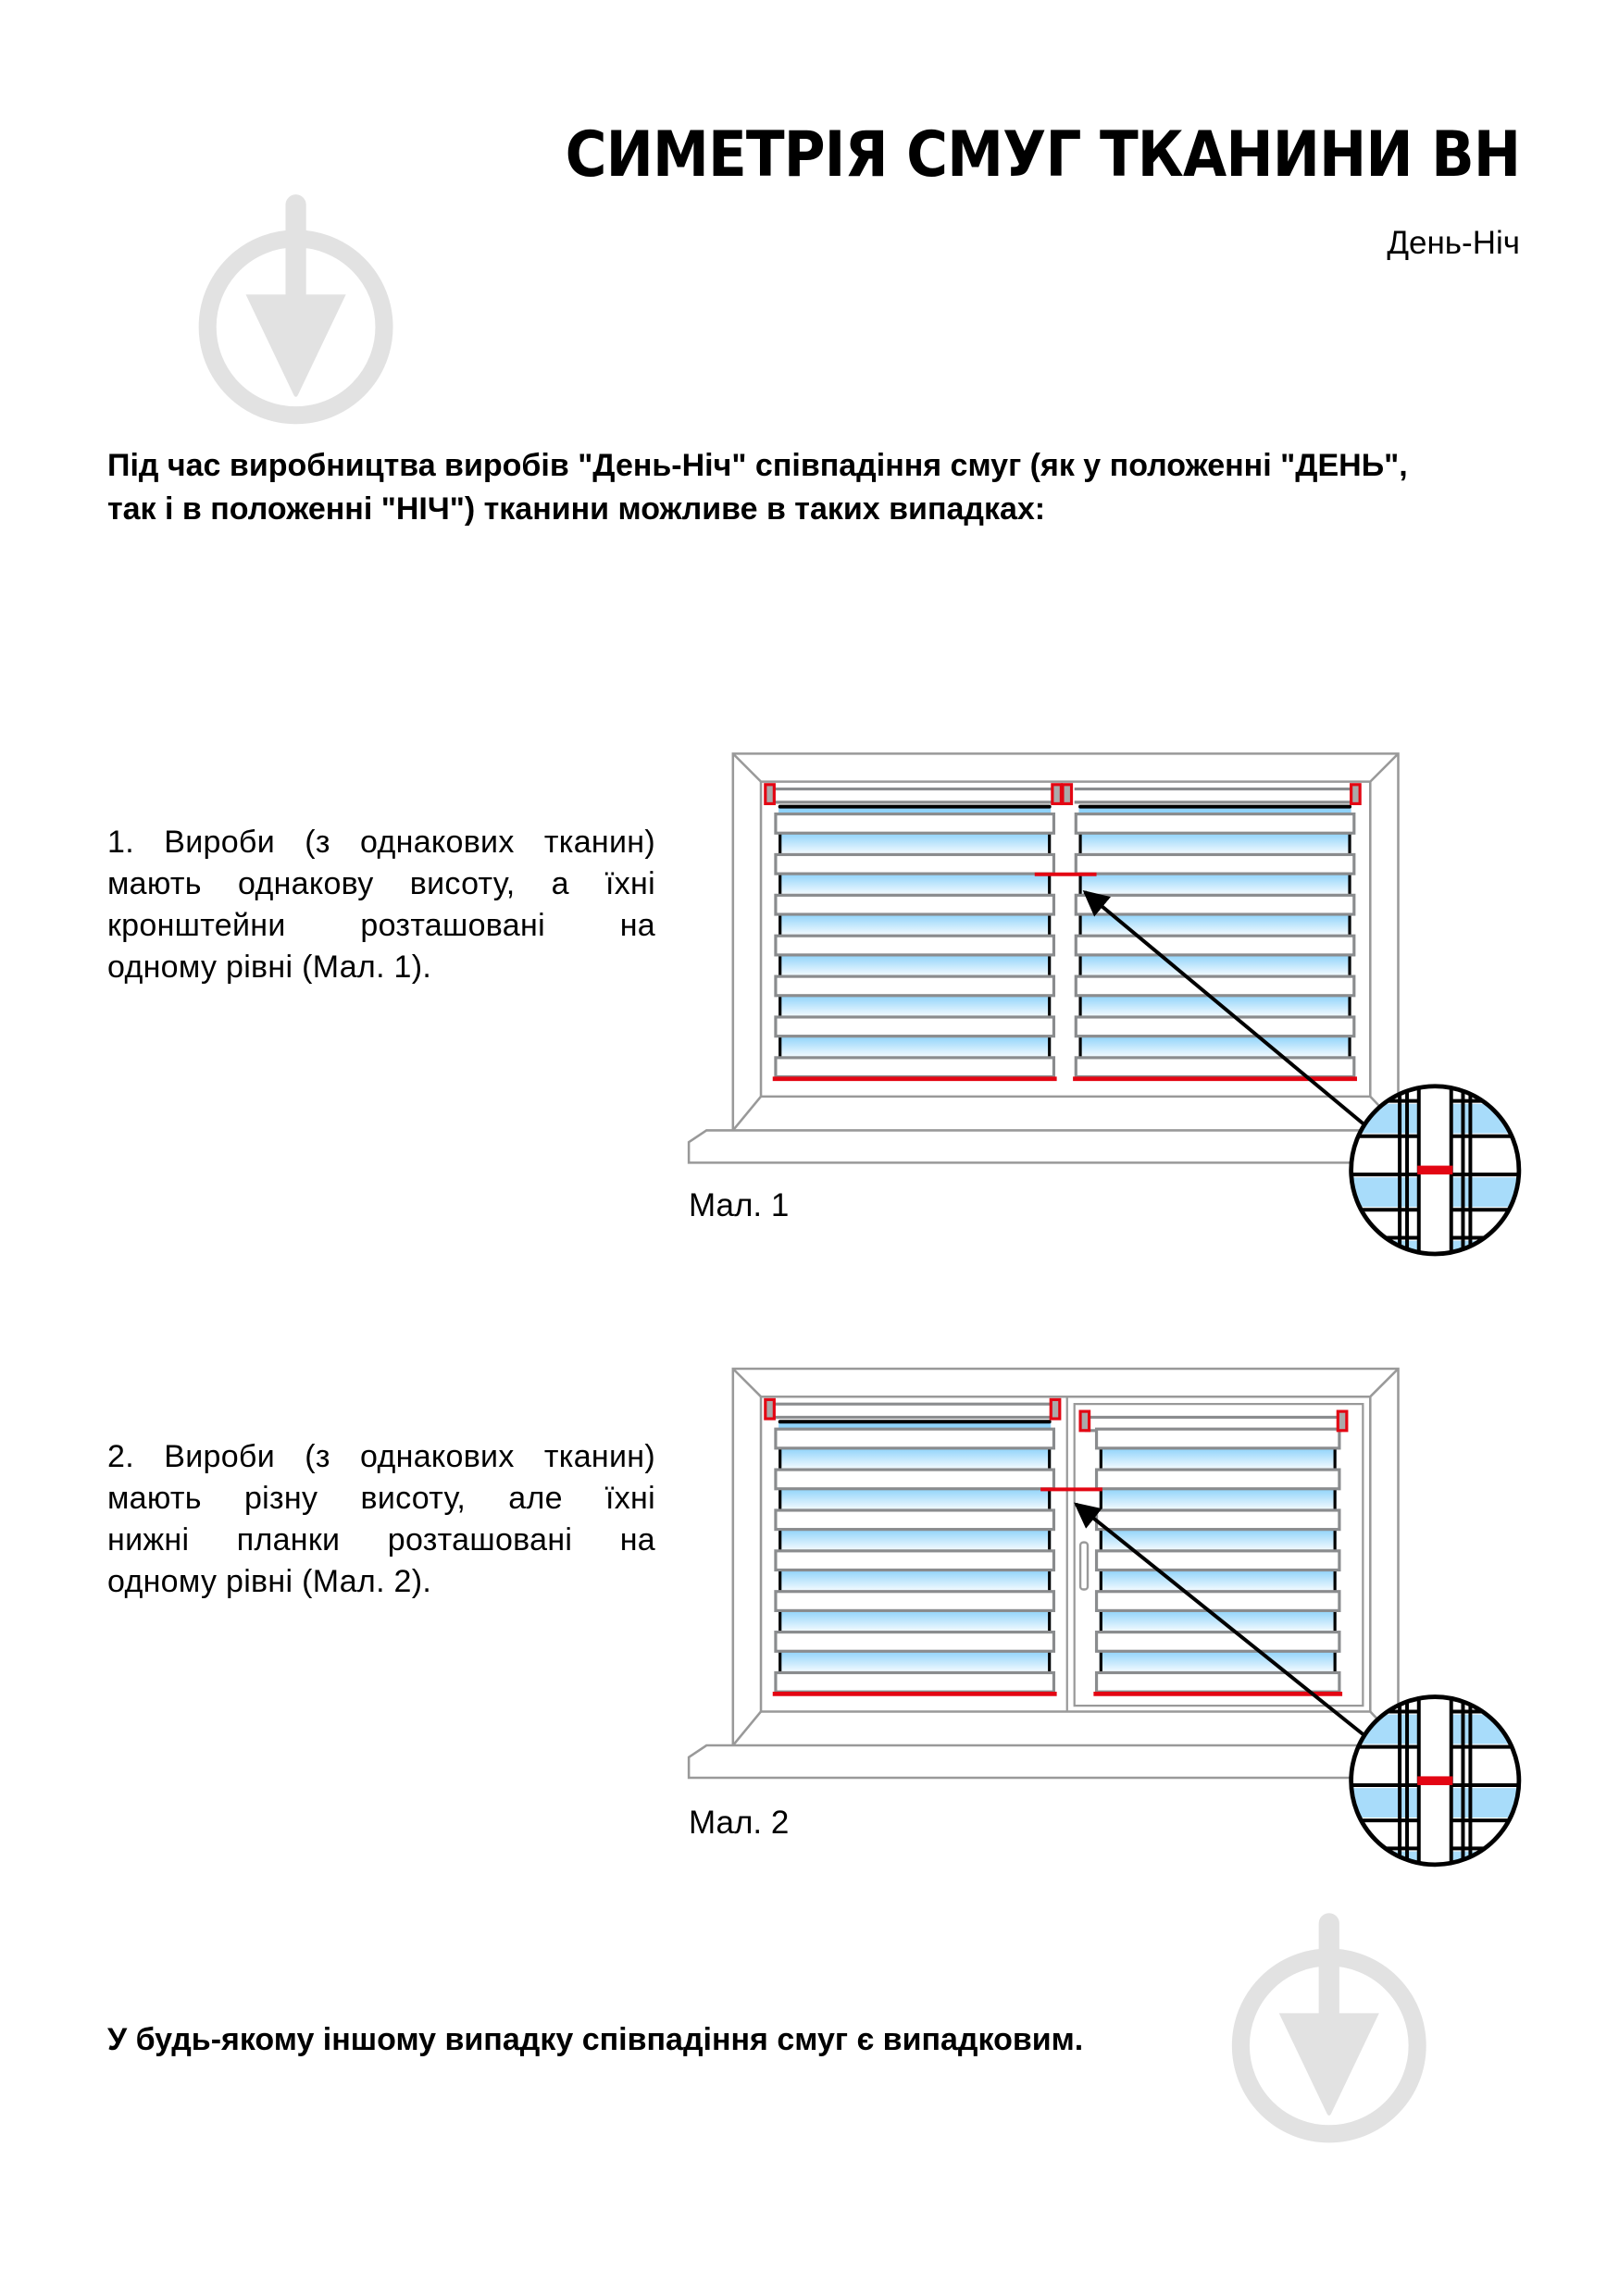 Image resolution: width=1619 pixels, height=2296 pixels. Describe the element at coordinates (381, 1499) in the screenshot. I see `case-line: мають різну висоту, але їхні` at that location.